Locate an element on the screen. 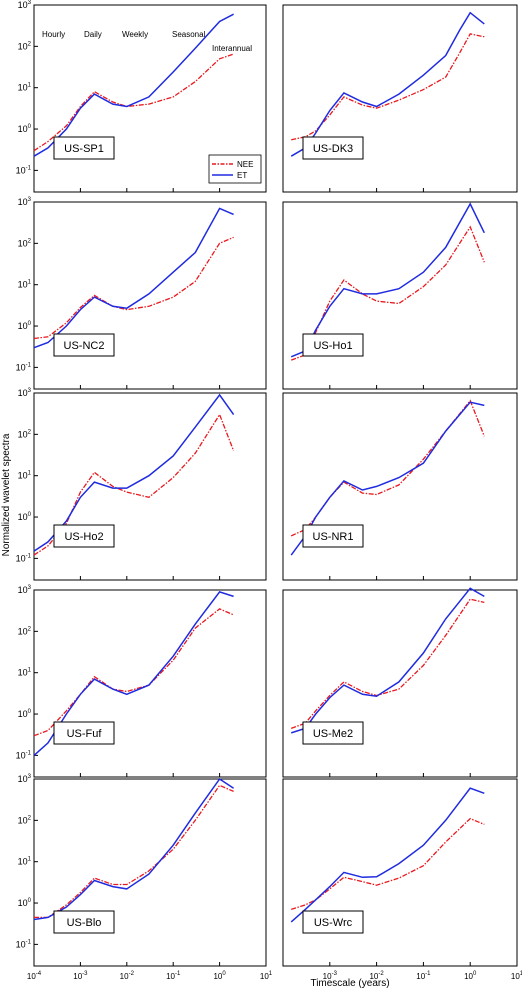  panel-us-blo: 103 102 101 100 10-1 US-Blo is located at coordinates (141, 870).